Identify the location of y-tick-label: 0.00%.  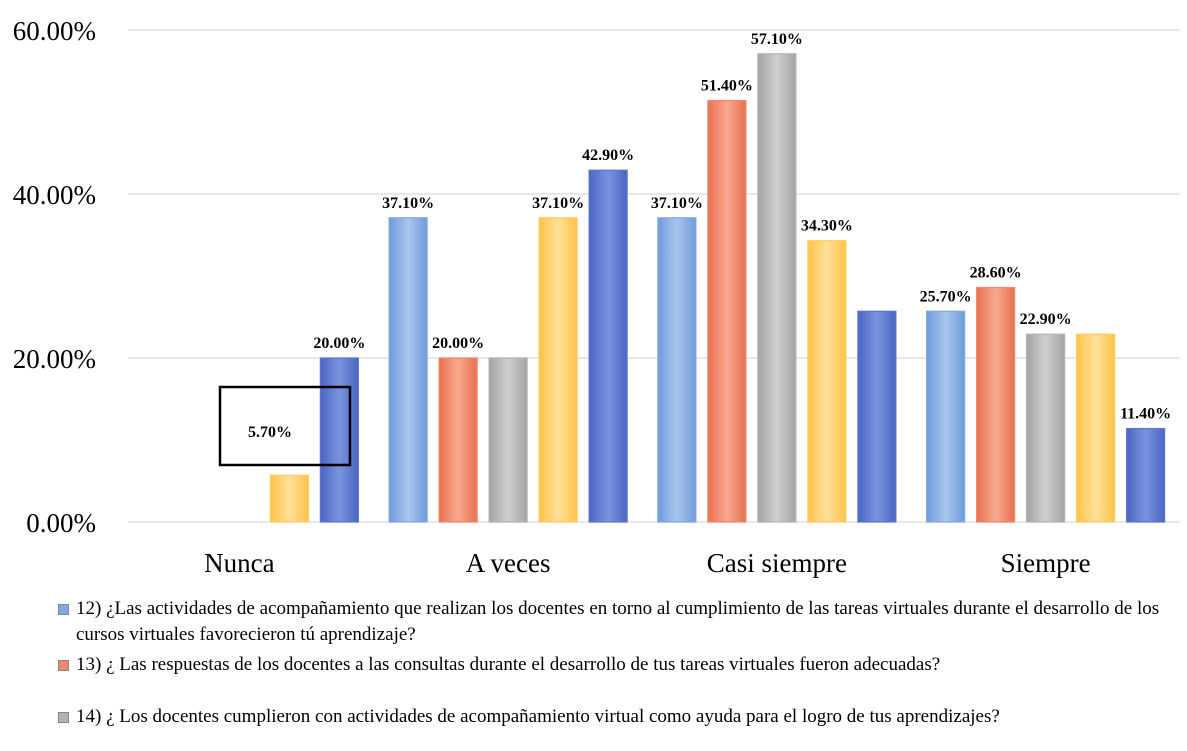
(61, 523).